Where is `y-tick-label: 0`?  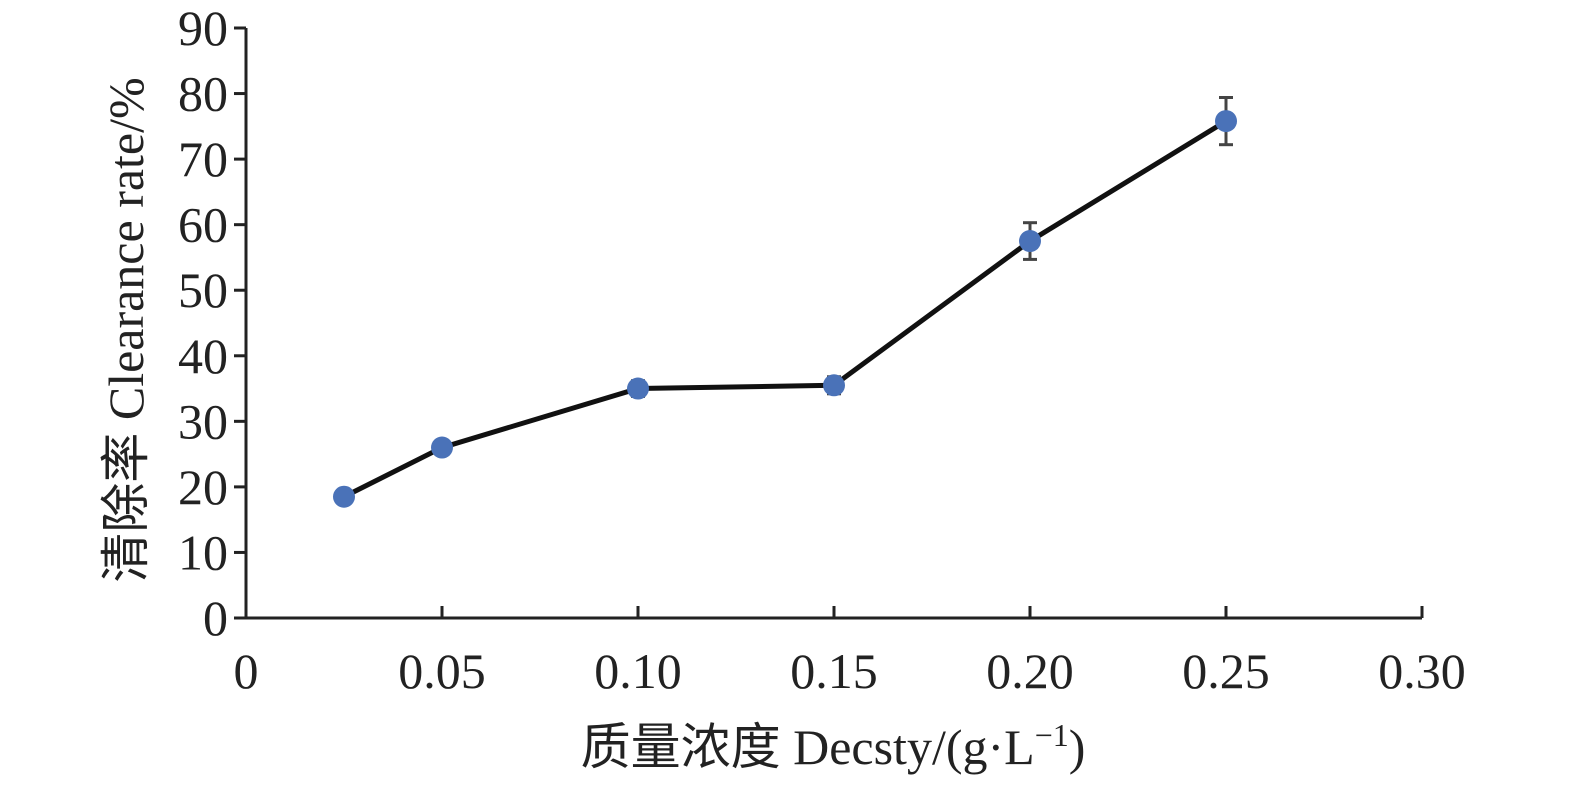 y-tick-label: 0 is located at coordinates (215, 618).